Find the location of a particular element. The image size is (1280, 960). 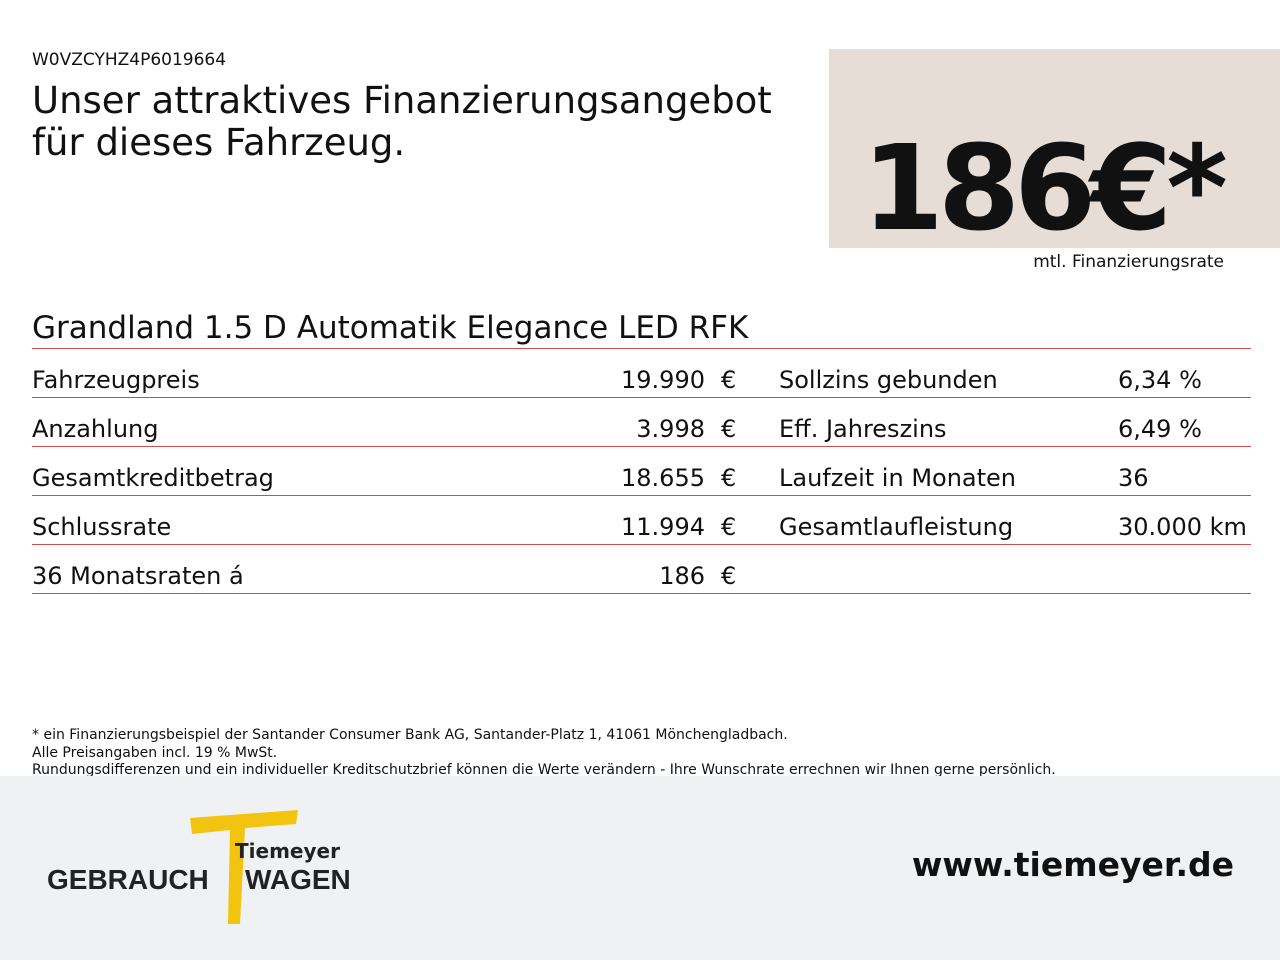

row-label: Laufzeit in Monaten is located at coordinates (898, 478).